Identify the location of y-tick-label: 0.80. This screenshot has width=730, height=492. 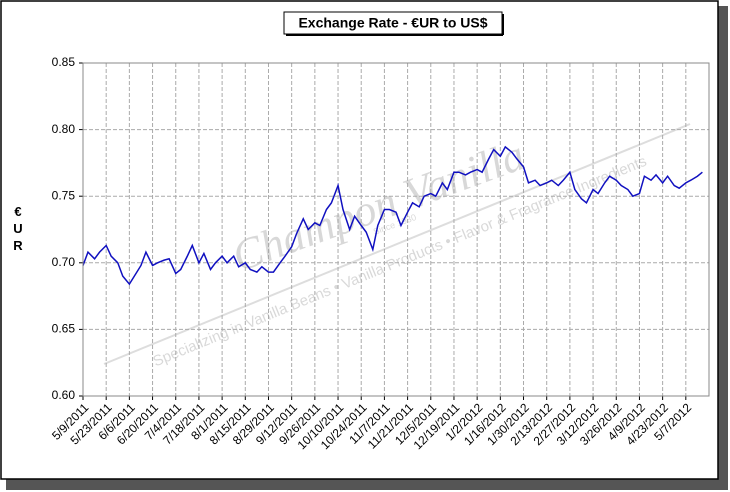
(64, 129).